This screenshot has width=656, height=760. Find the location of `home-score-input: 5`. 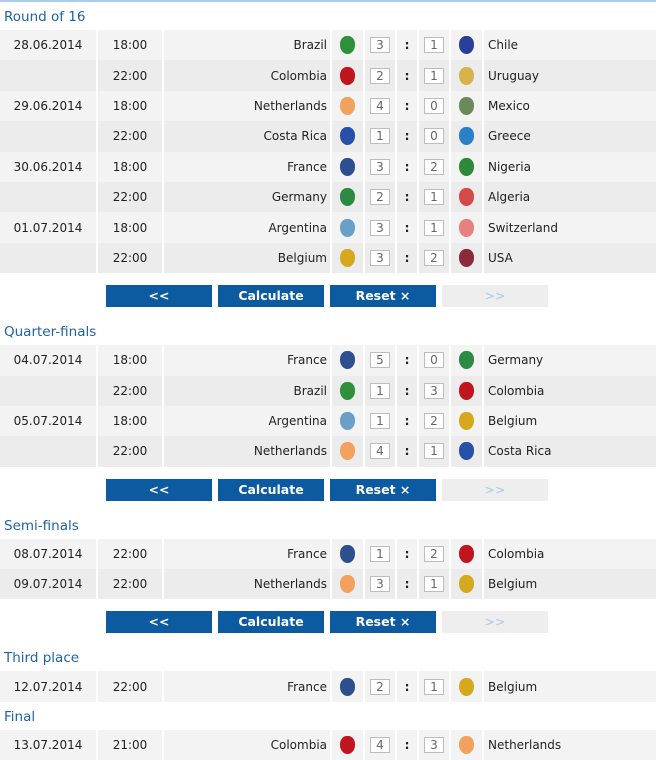

home-score-input: 5 is located at coordinates (380, 360).